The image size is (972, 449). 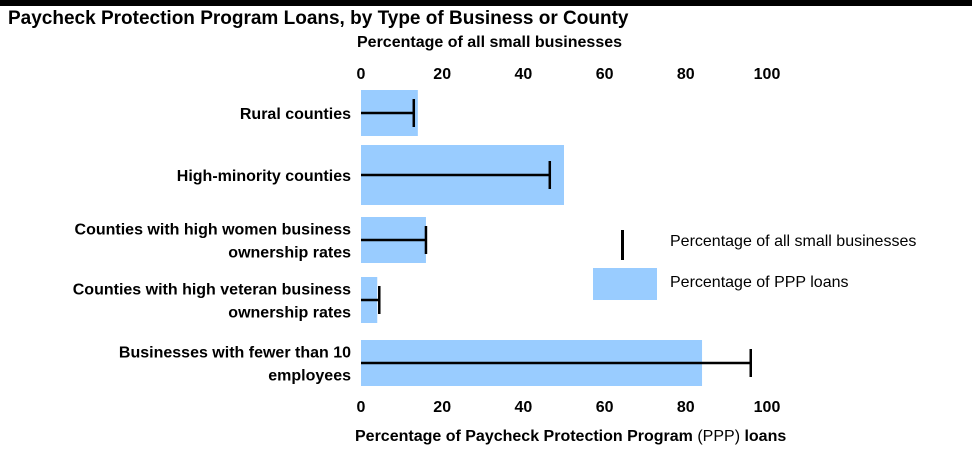 What do you see at coordinates (524, 407) in the screenshot?
I see `bottom-tick-label-2: 40` at bounding box center [524, 407].